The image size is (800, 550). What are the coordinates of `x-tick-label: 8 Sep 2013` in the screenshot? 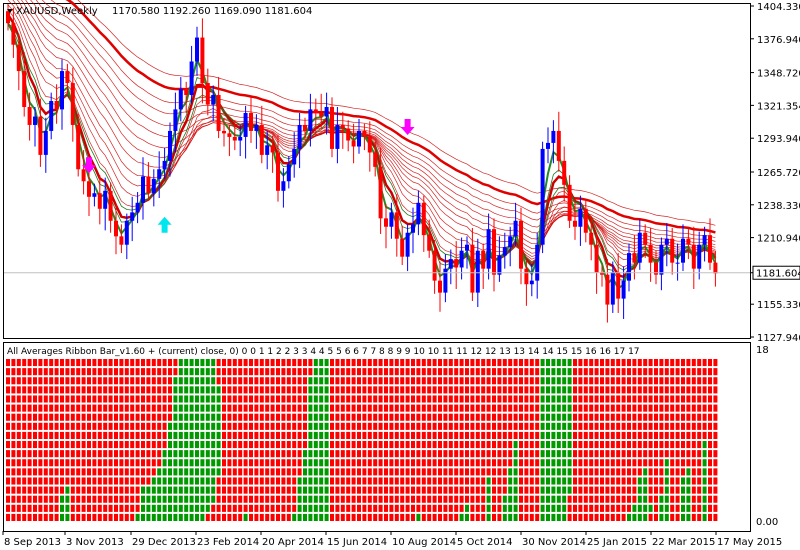 It's located at (32, 542).